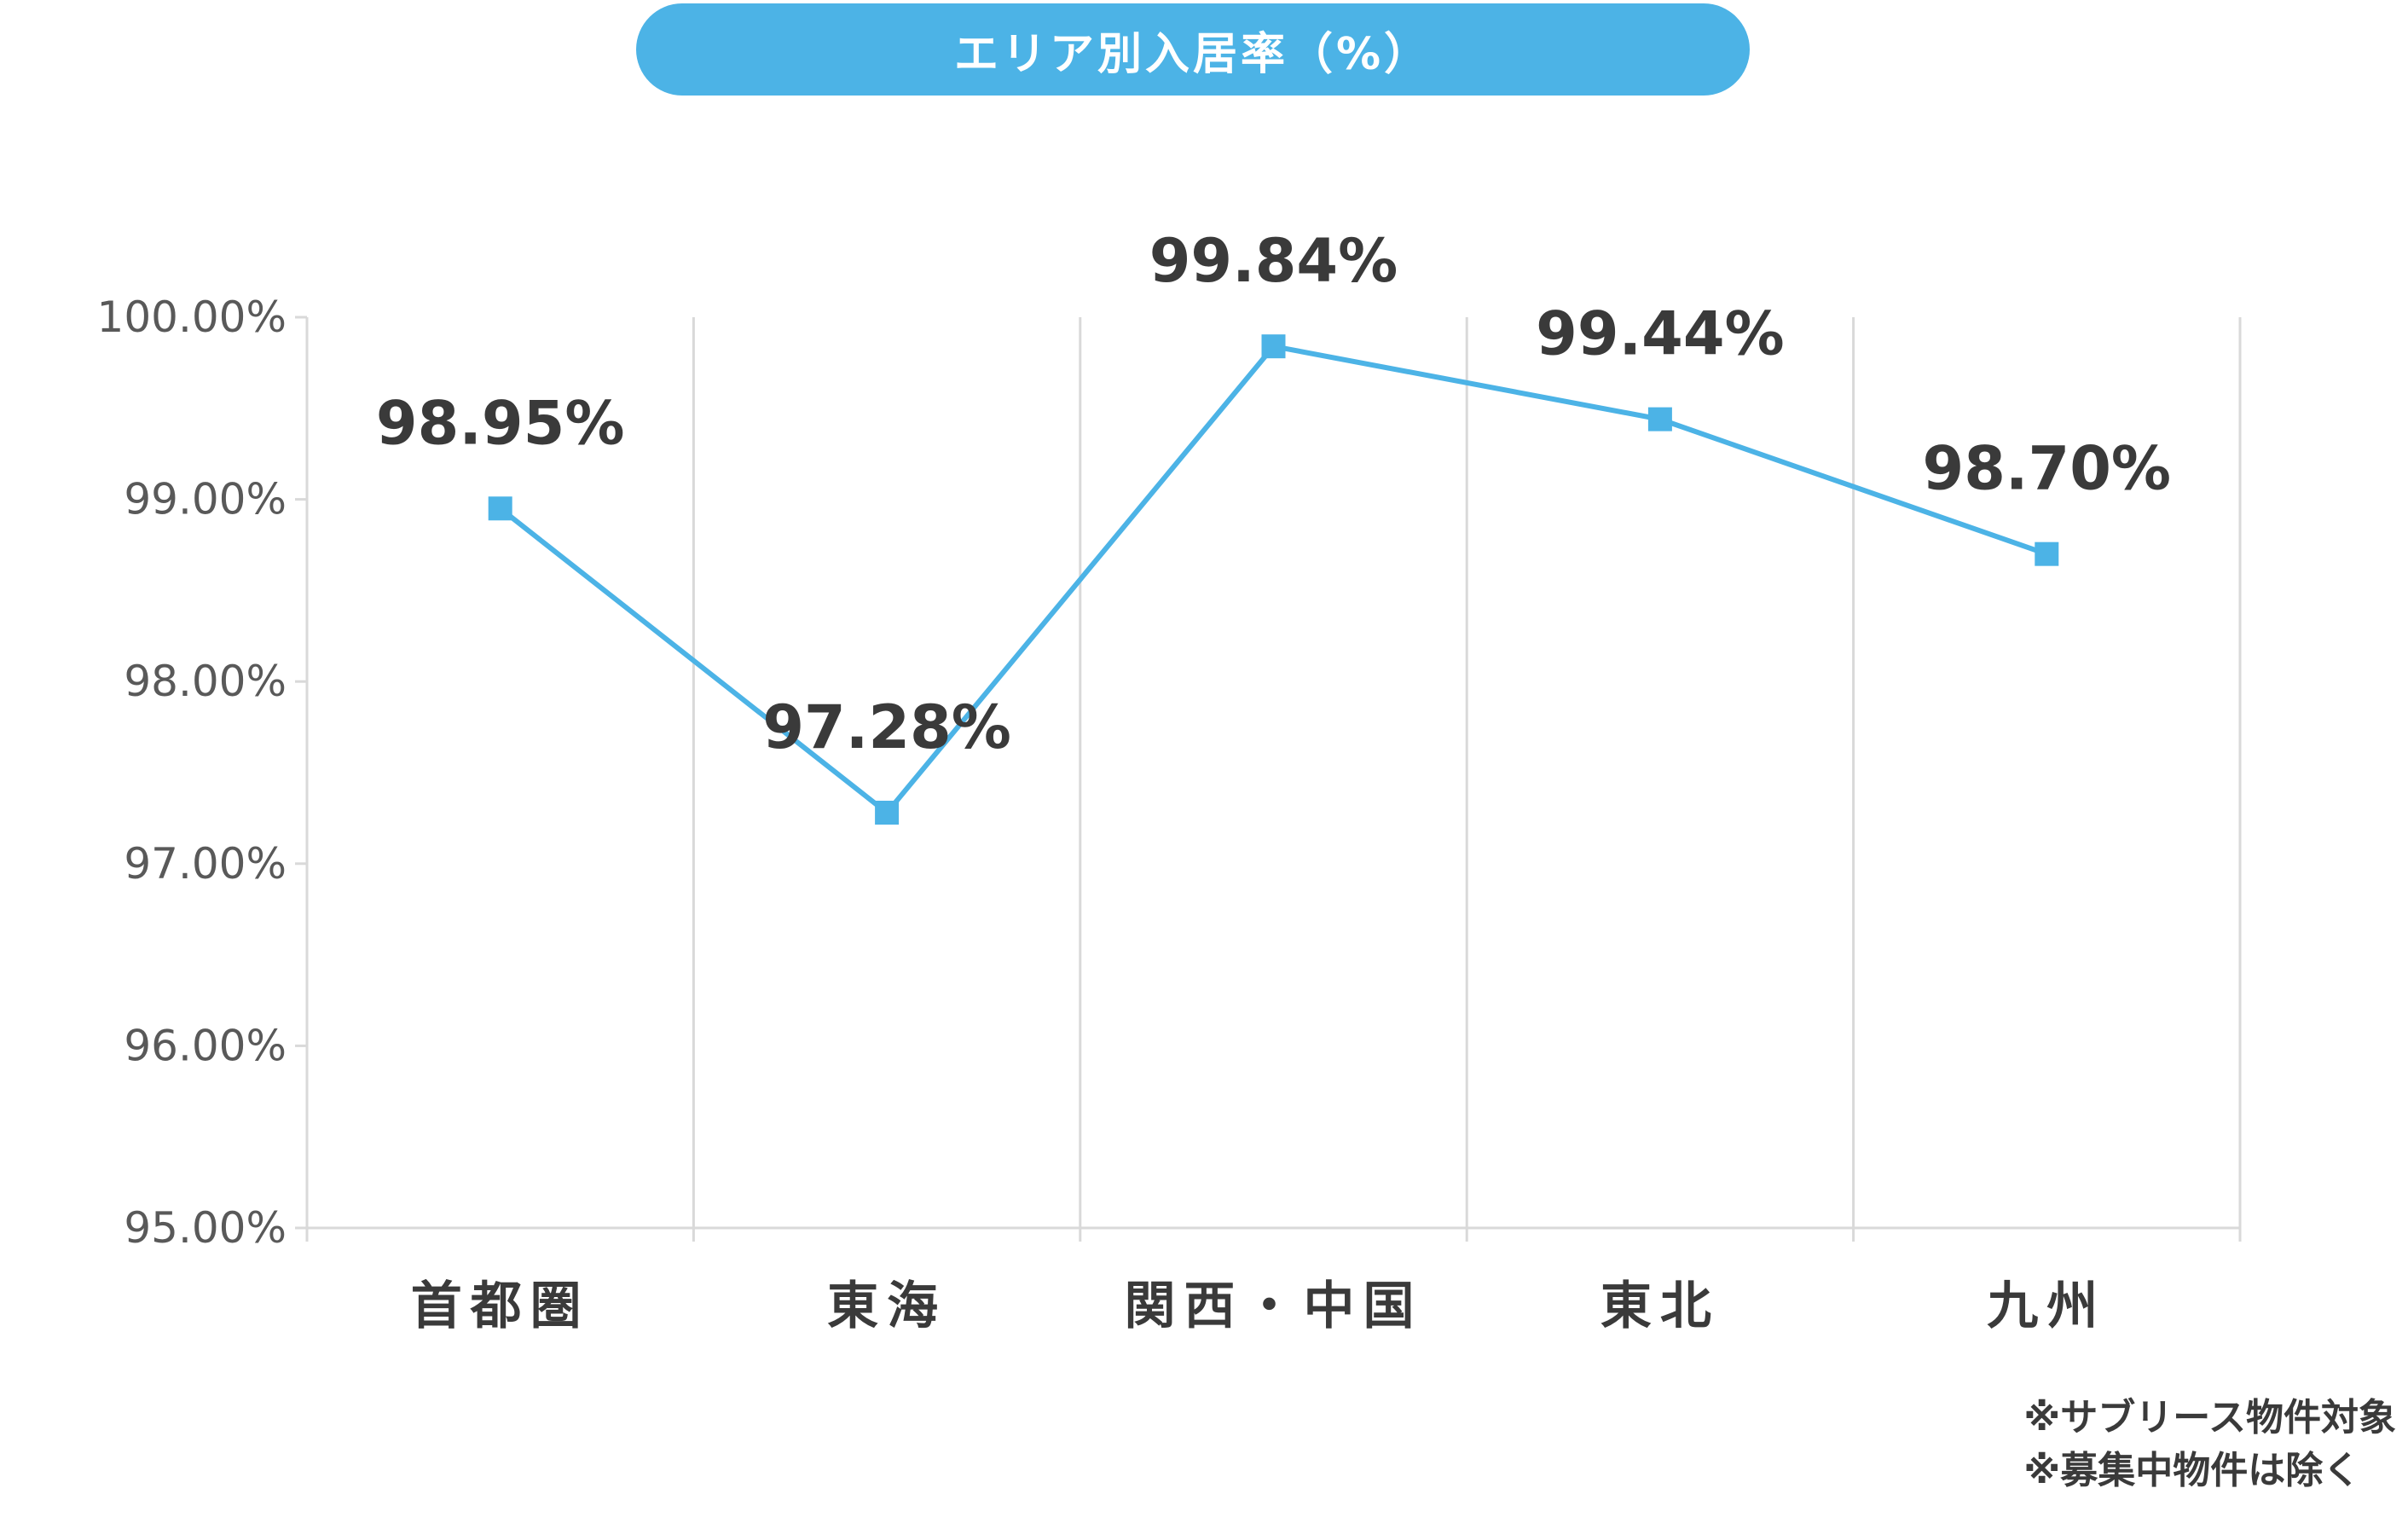 This screenshot has height=1523, width=2408. Describe the element at coordinates (2047, 469) in the screenshot. I see `data-label: 98.70%` at that location.